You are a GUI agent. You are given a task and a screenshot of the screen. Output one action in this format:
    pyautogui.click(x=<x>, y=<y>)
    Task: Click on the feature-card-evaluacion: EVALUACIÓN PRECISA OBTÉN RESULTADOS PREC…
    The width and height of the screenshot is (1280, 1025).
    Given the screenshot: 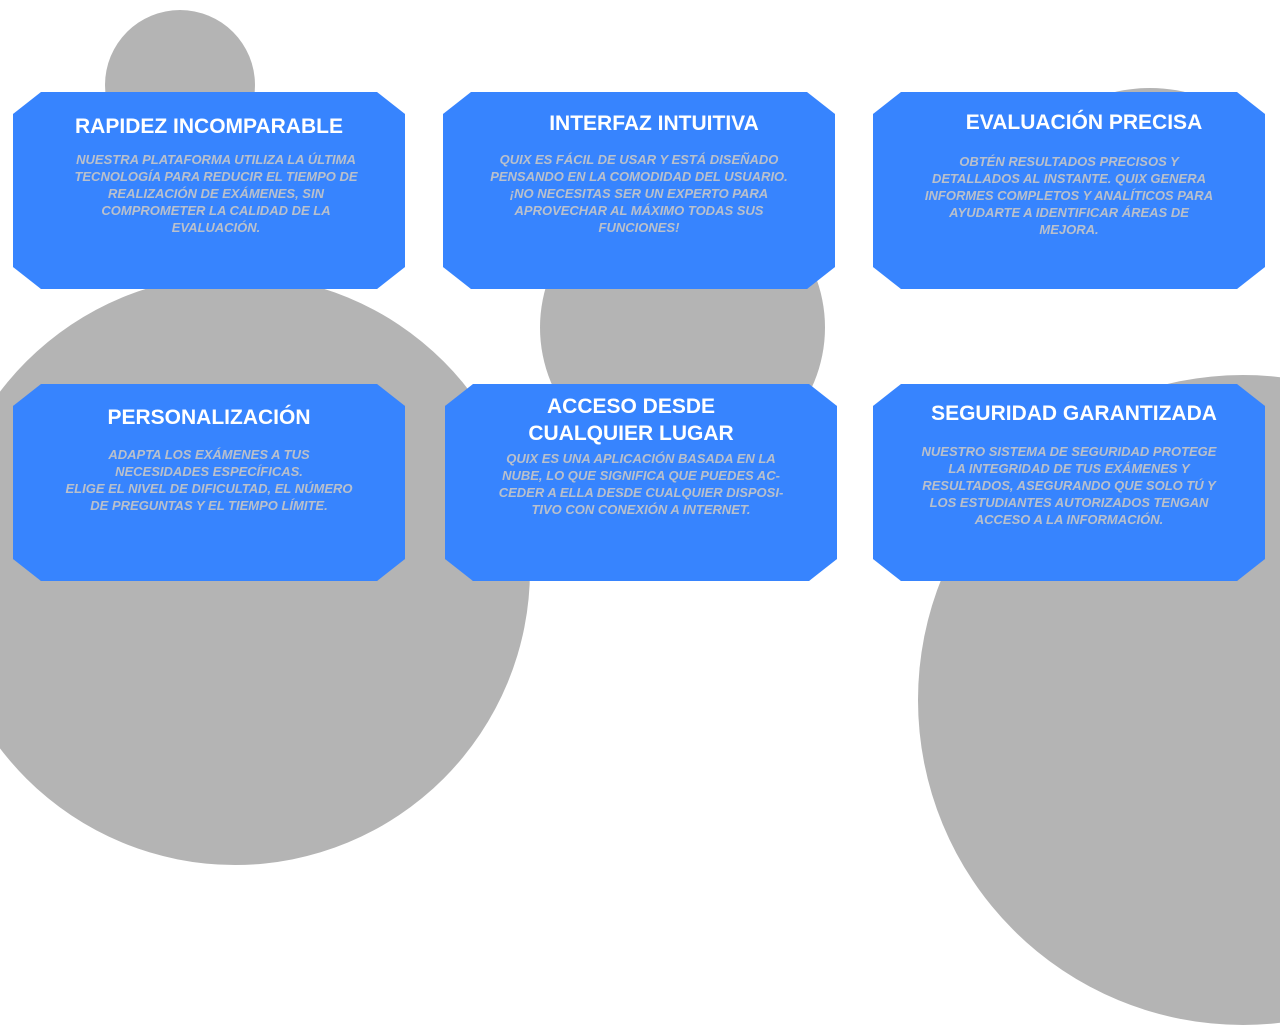 What is the action you would take?
    pyautogui.click(x=1069, y=190)
    